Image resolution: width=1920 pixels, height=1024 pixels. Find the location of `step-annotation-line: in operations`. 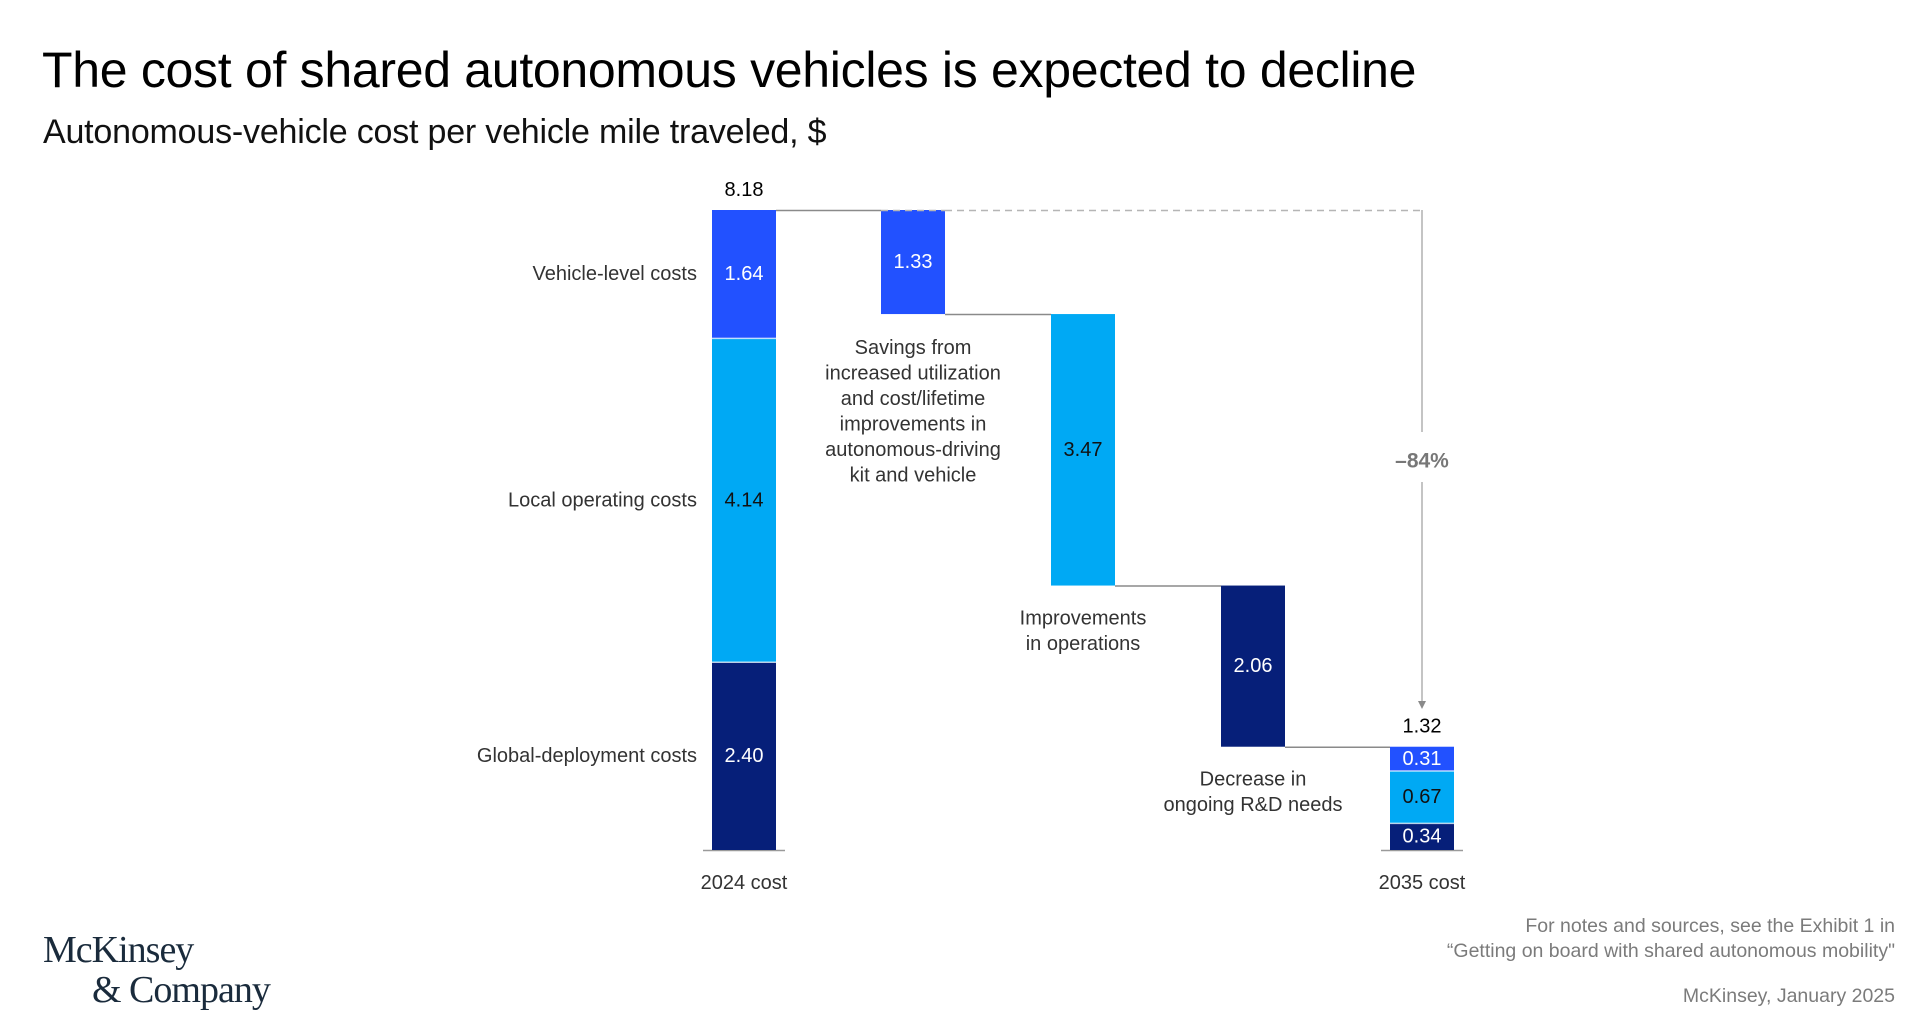

step-annotation-line: in operations is located at coordinates (1083, 644).